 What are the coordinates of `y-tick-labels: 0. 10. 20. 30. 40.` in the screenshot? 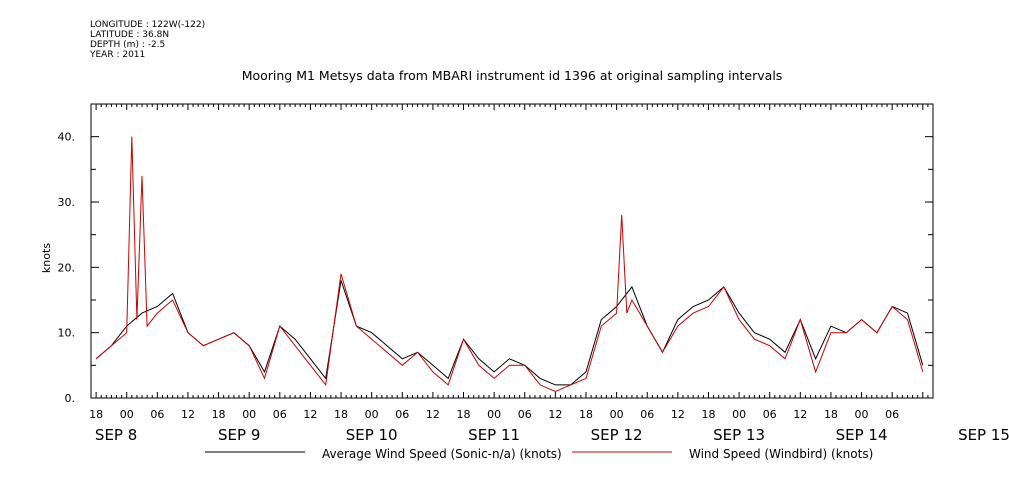 It's located at (67, 268).